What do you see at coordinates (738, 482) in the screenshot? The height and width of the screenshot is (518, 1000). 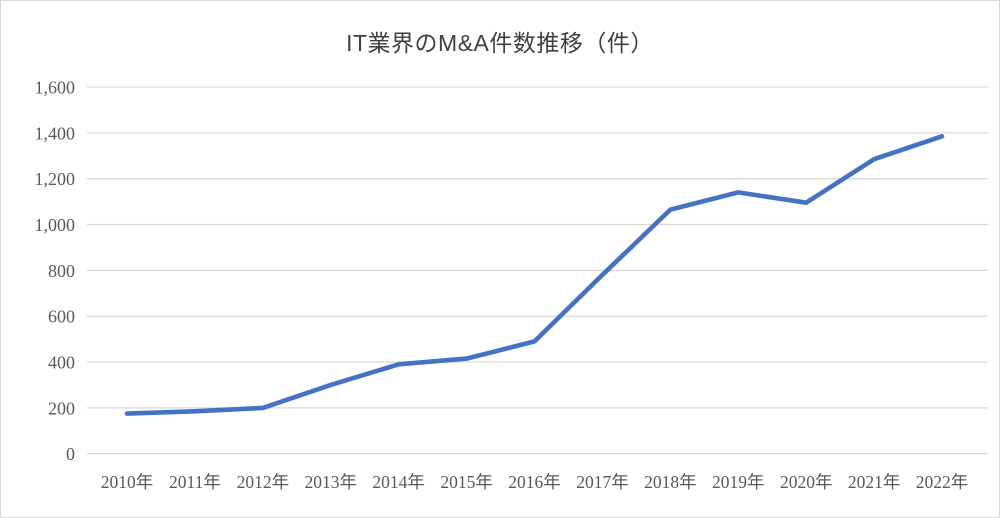 I see `x-tick-label: 2019年` at bounding box center [738, 482].